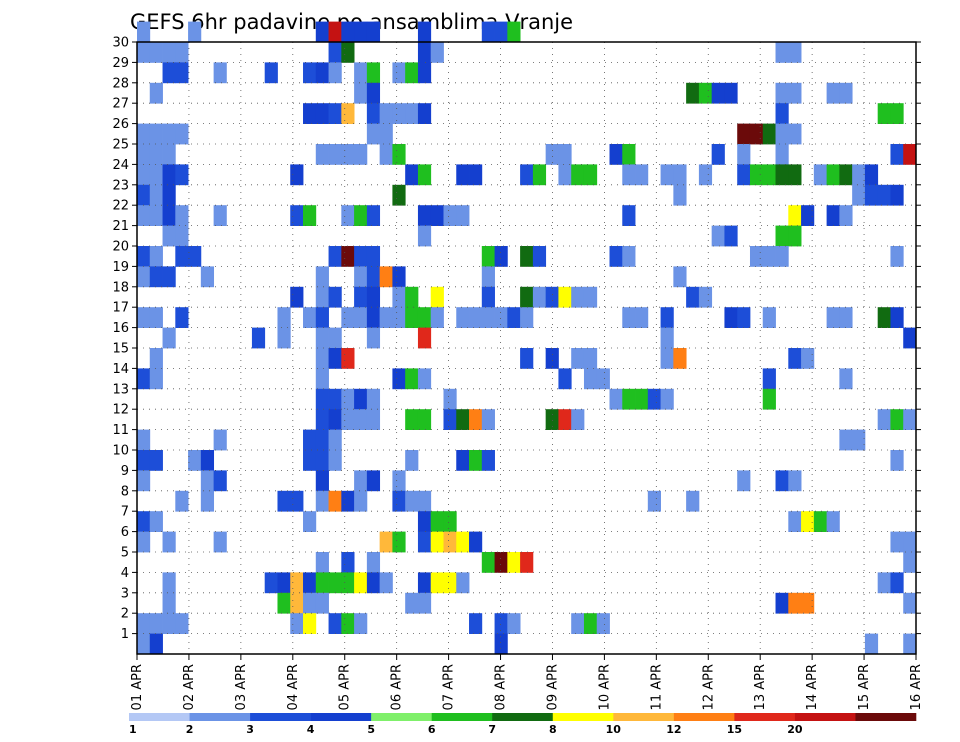  I want to click on x-tick-label: 15 APR, so click(864, 687).